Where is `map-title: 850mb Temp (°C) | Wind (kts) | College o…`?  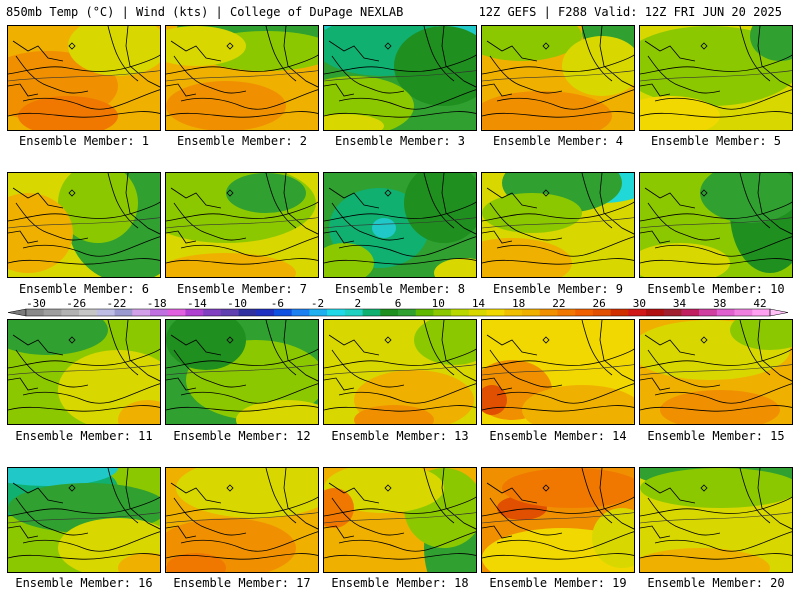 map-title: 850mb Temp (°C) | Wind (kts) | College o… is located at coordinates (205, 12).